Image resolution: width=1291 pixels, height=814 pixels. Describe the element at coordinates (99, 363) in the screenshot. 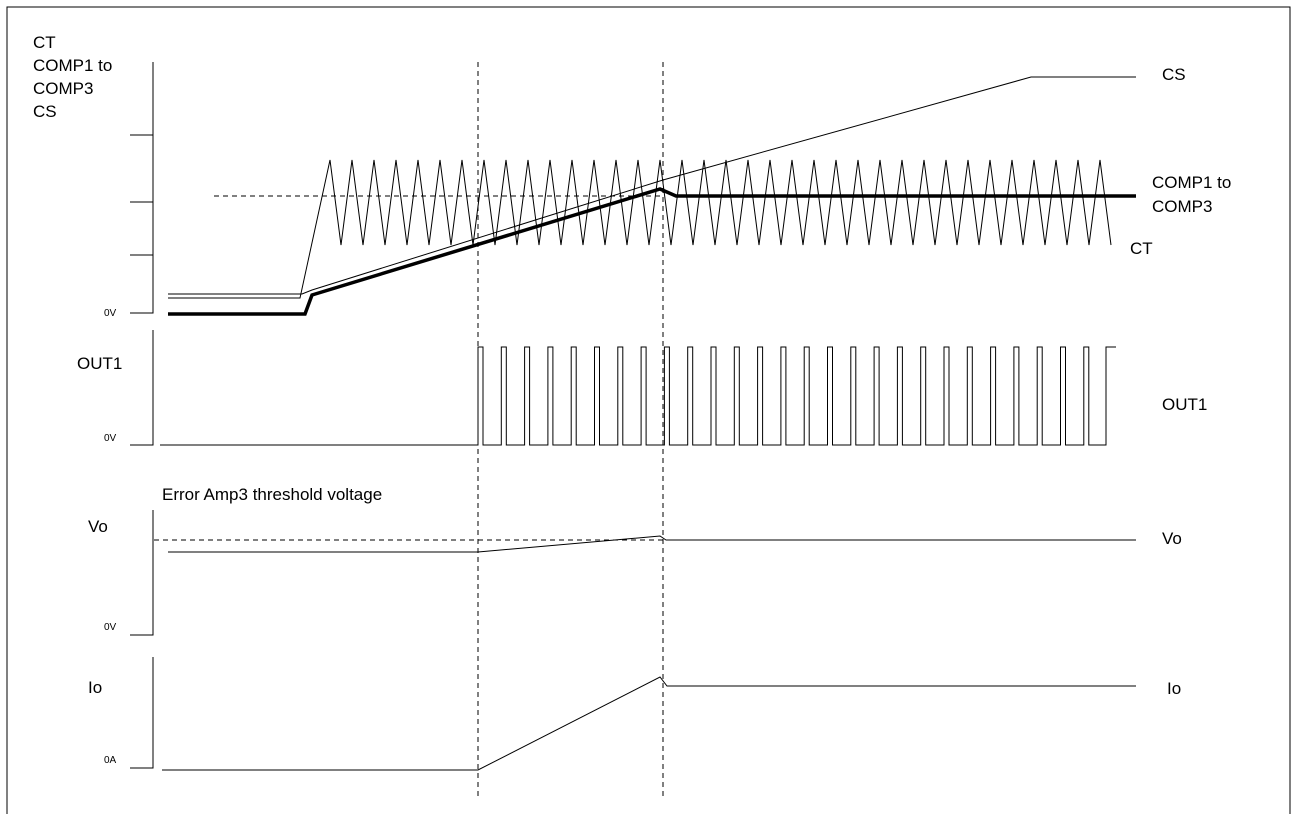

I see `out1-y-label: OUT1` at that location.